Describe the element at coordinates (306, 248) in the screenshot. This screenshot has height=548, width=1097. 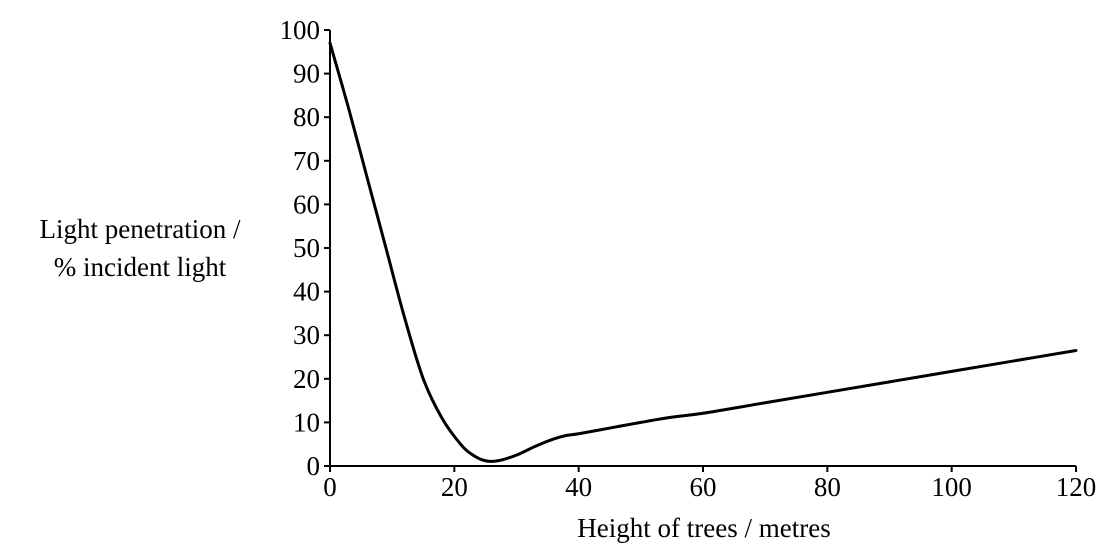
I see `y-tick-label: 50` at that location.